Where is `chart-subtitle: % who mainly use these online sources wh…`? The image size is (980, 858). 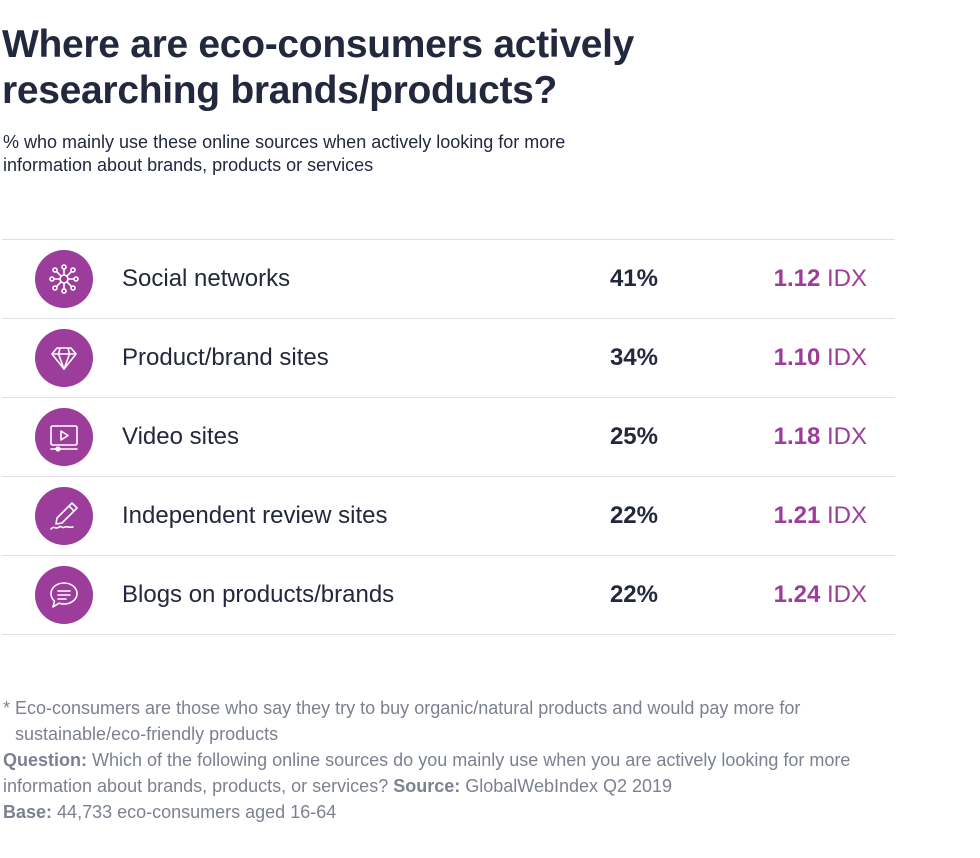 chart-subtitle: % who mainly use these online sources wh… is located at coordinates (284, 153).